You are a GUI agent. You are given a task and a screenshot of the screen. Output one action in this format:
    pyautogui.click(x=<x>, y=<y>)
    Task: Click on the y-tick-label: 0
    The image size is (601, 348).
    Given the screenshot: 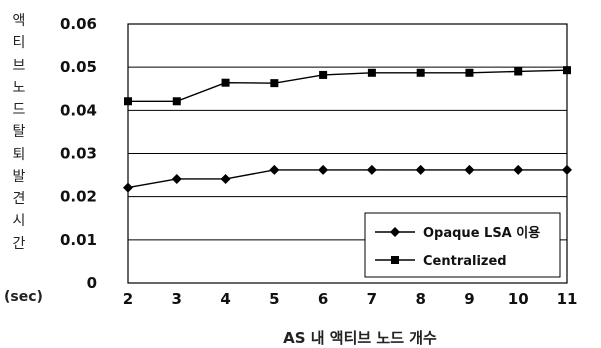 What is the action you would take?
    pyautogui.click(x=92, y=283)
    